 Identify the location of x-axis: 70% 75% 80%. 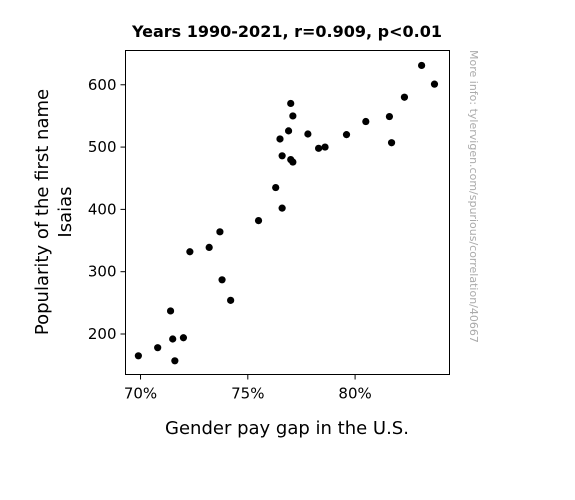
(248, 388).